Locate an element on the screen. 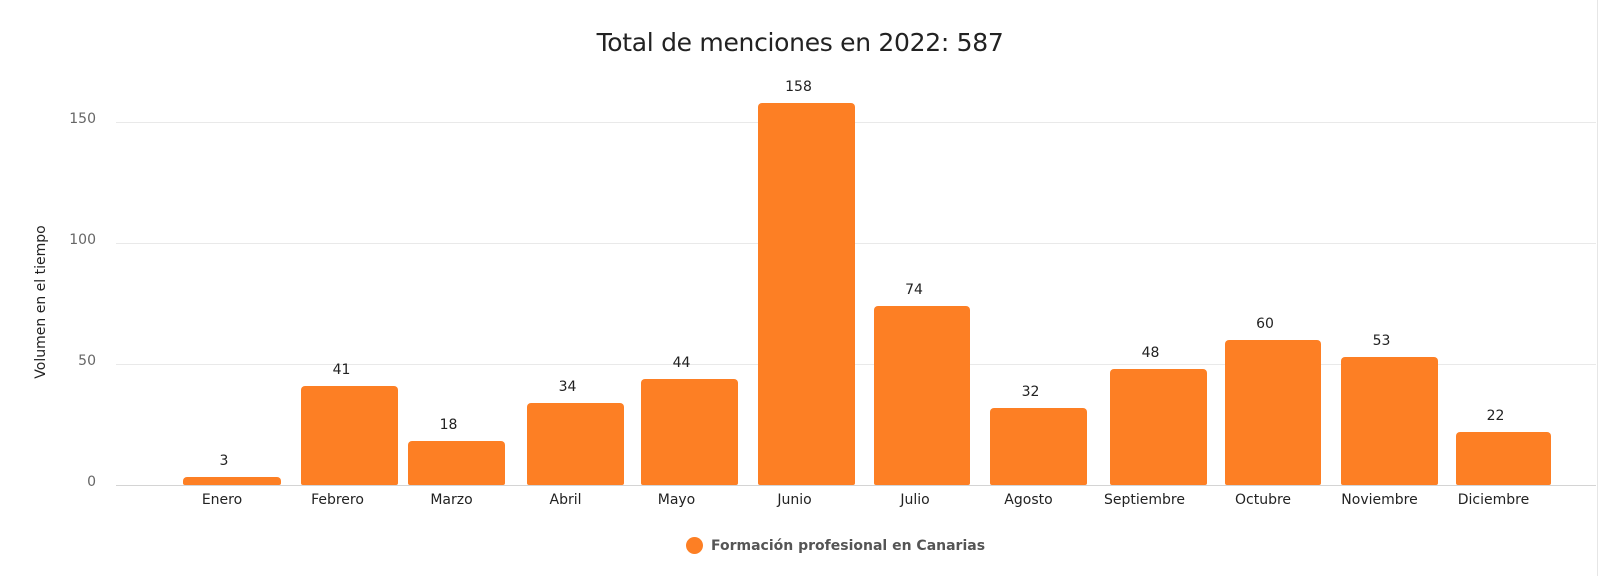 The height and width of the screenshot is (576, 1600). bar-marzo is located at coordinates (456, 463).